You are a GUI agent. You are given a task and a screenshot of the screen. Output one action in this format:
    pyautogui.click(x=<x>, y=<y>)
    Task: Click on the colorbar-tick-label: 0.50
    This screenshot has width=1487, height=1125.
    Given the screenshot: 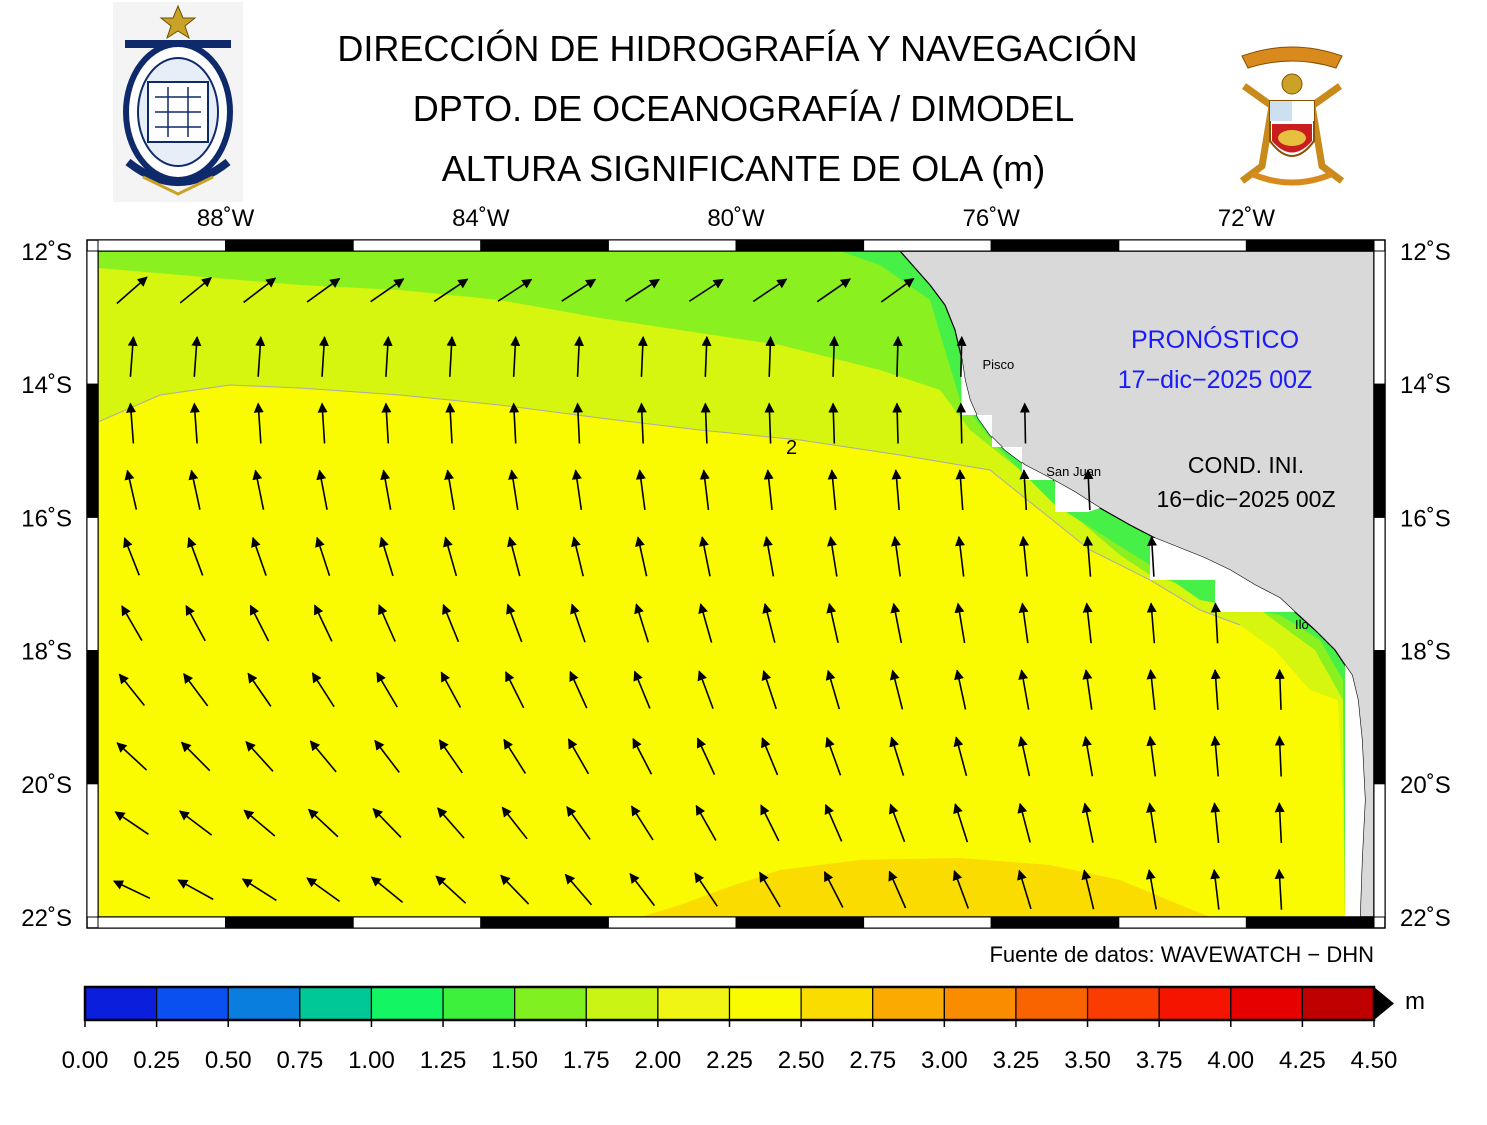 What is the action you would take?
    pyautogui.click(x=228, y=1060)
    